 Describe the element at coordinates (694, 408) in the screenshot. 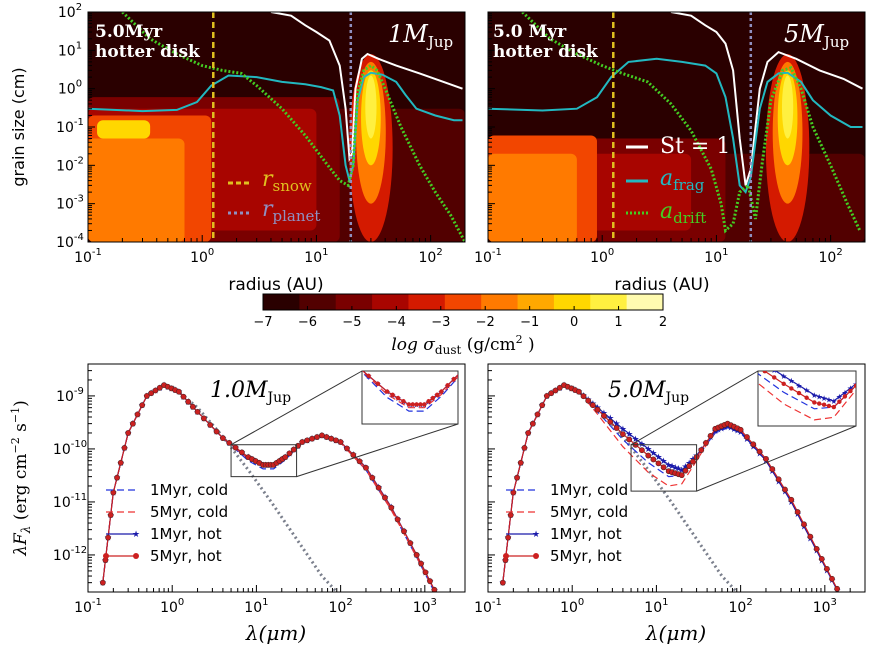

I see `zoom-connector` at that location.